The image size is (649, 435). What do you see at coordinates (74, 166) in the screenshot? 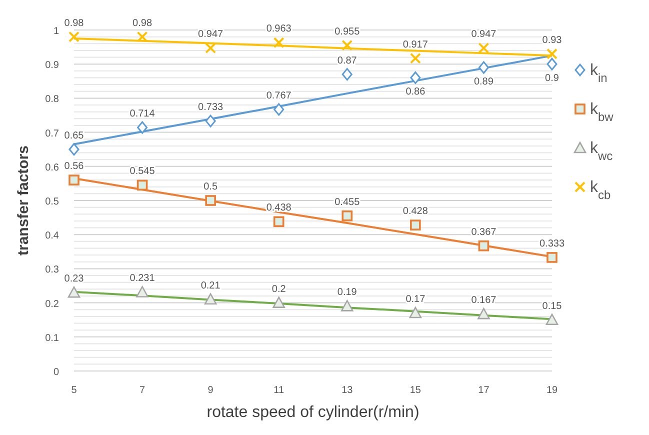
I see `data-label: 0.56` at bounding box center [74, 166].